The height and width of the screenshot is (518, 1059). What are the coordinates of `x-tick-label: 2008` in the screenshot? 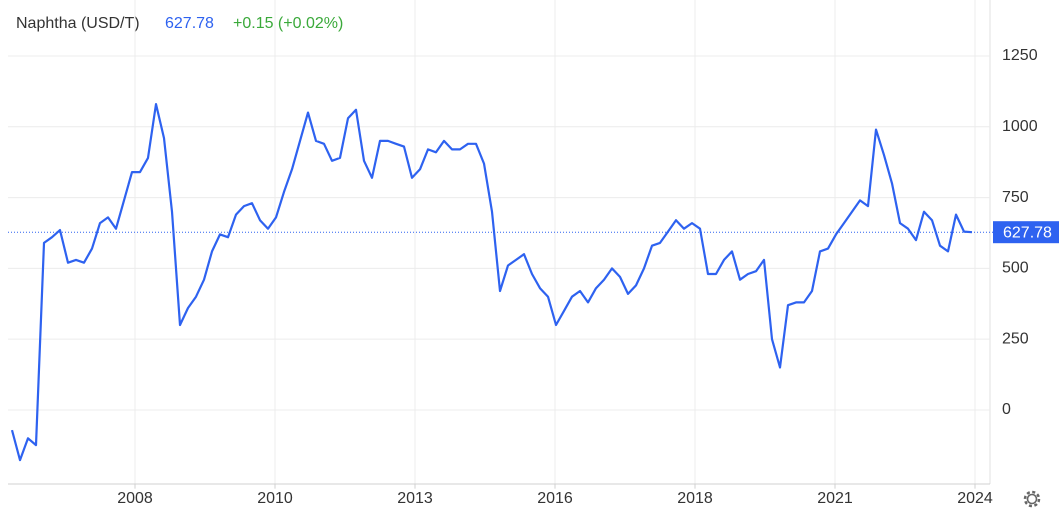 It's located at (135, 498).